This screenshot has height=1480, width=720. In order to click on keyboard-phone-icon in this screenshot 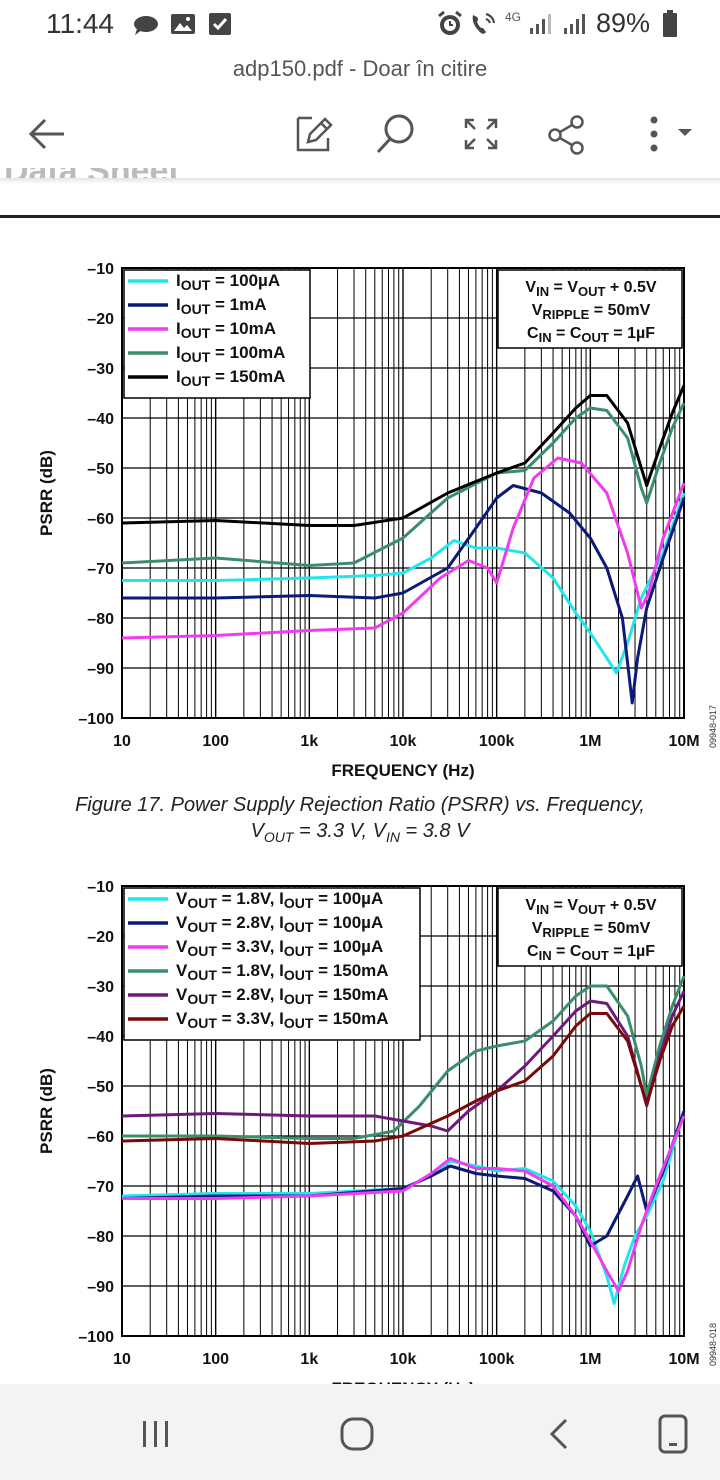, I will do `click(673, 1434)`.